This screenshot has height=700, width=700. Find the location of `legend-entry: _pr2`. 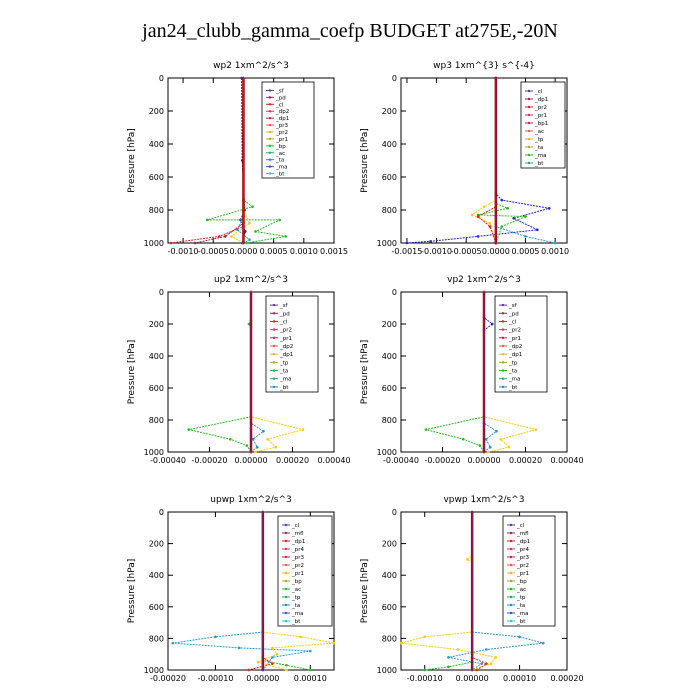

legend-entry: _pr2 is located at coordinates (540, 108).